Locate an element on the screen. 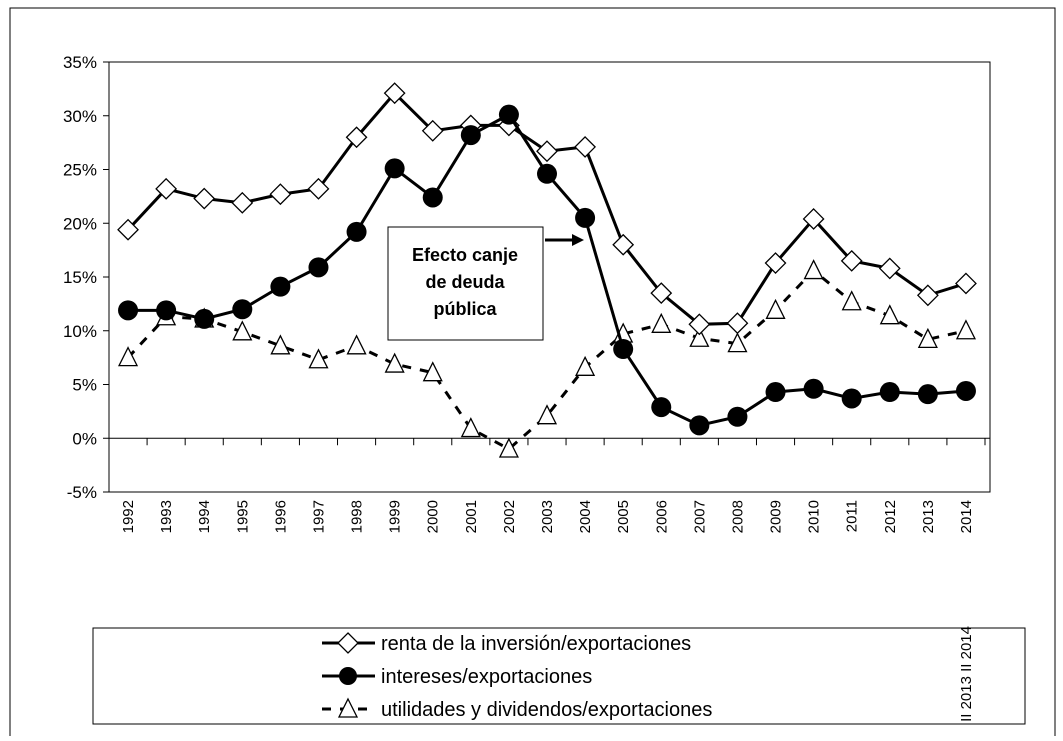 This screenshot has width=1063, height=741. x-tick-label: 2000 is located at coordinates (433, 516).